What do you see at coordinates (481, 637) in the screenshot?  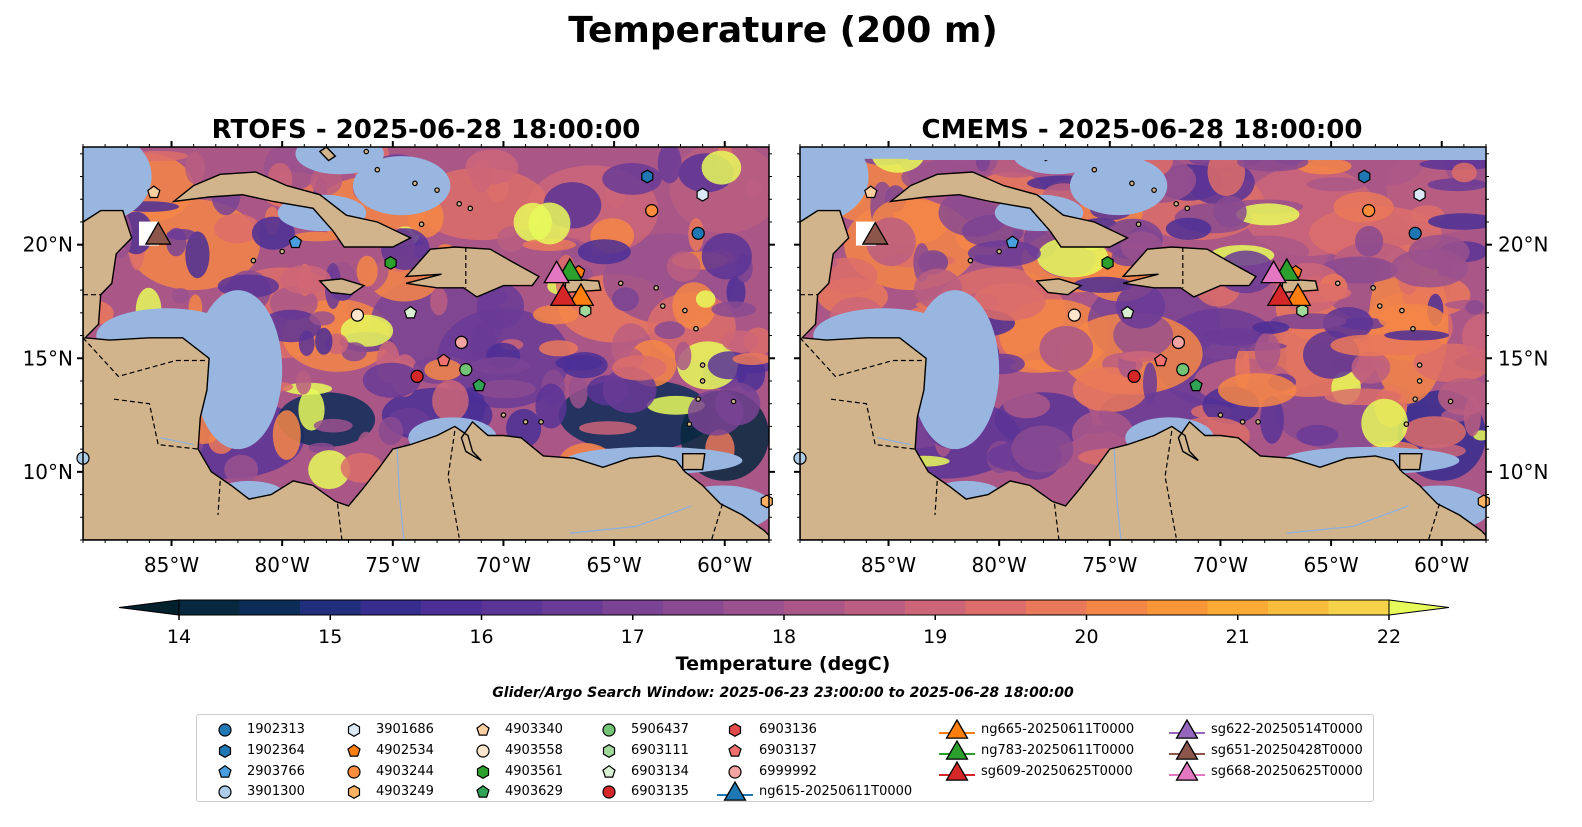 I see `colorbar-tick-label: 16` at bounding box center [481, 637].